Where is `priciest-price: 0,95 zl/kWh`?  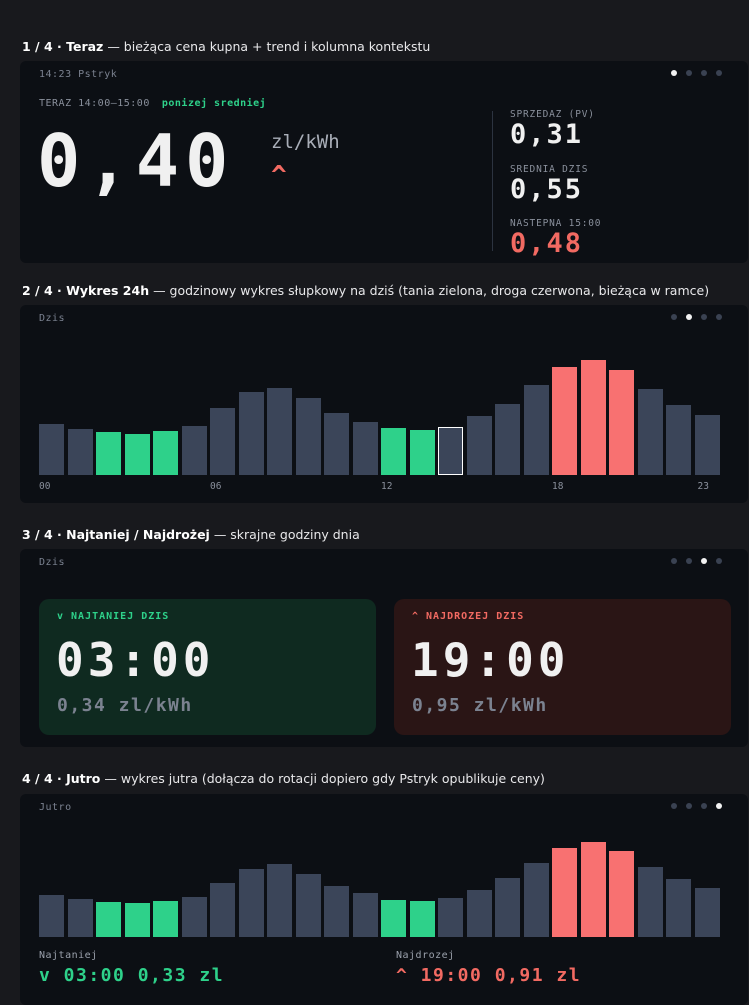
priciest-price: 0,95 zl/kWh is located at coordinates (480, 705).